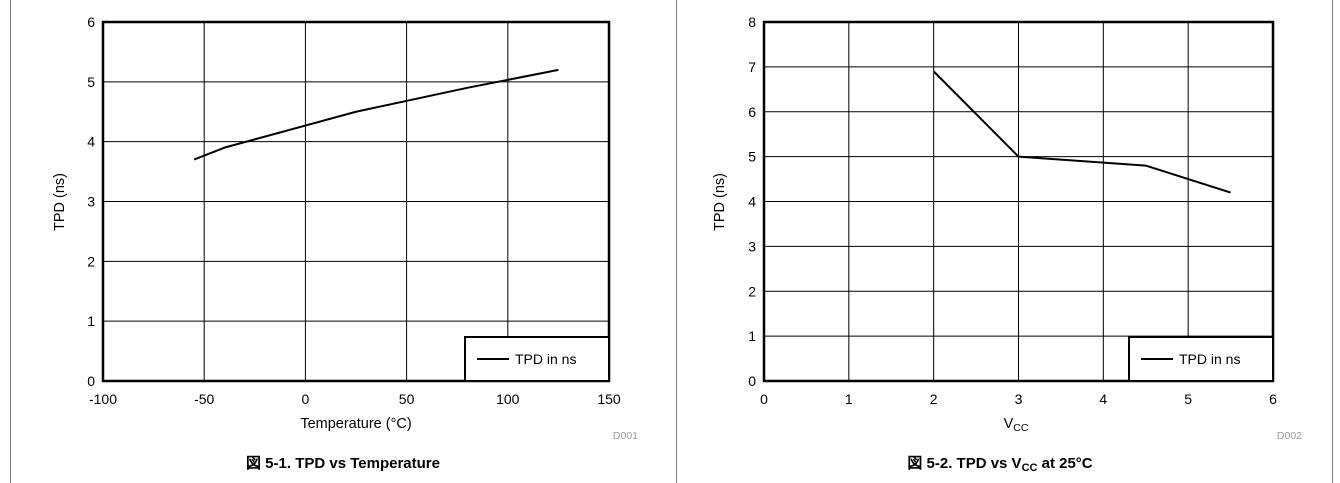  I want to click on chart2-y-tick-label: 4, so click(752, 202).